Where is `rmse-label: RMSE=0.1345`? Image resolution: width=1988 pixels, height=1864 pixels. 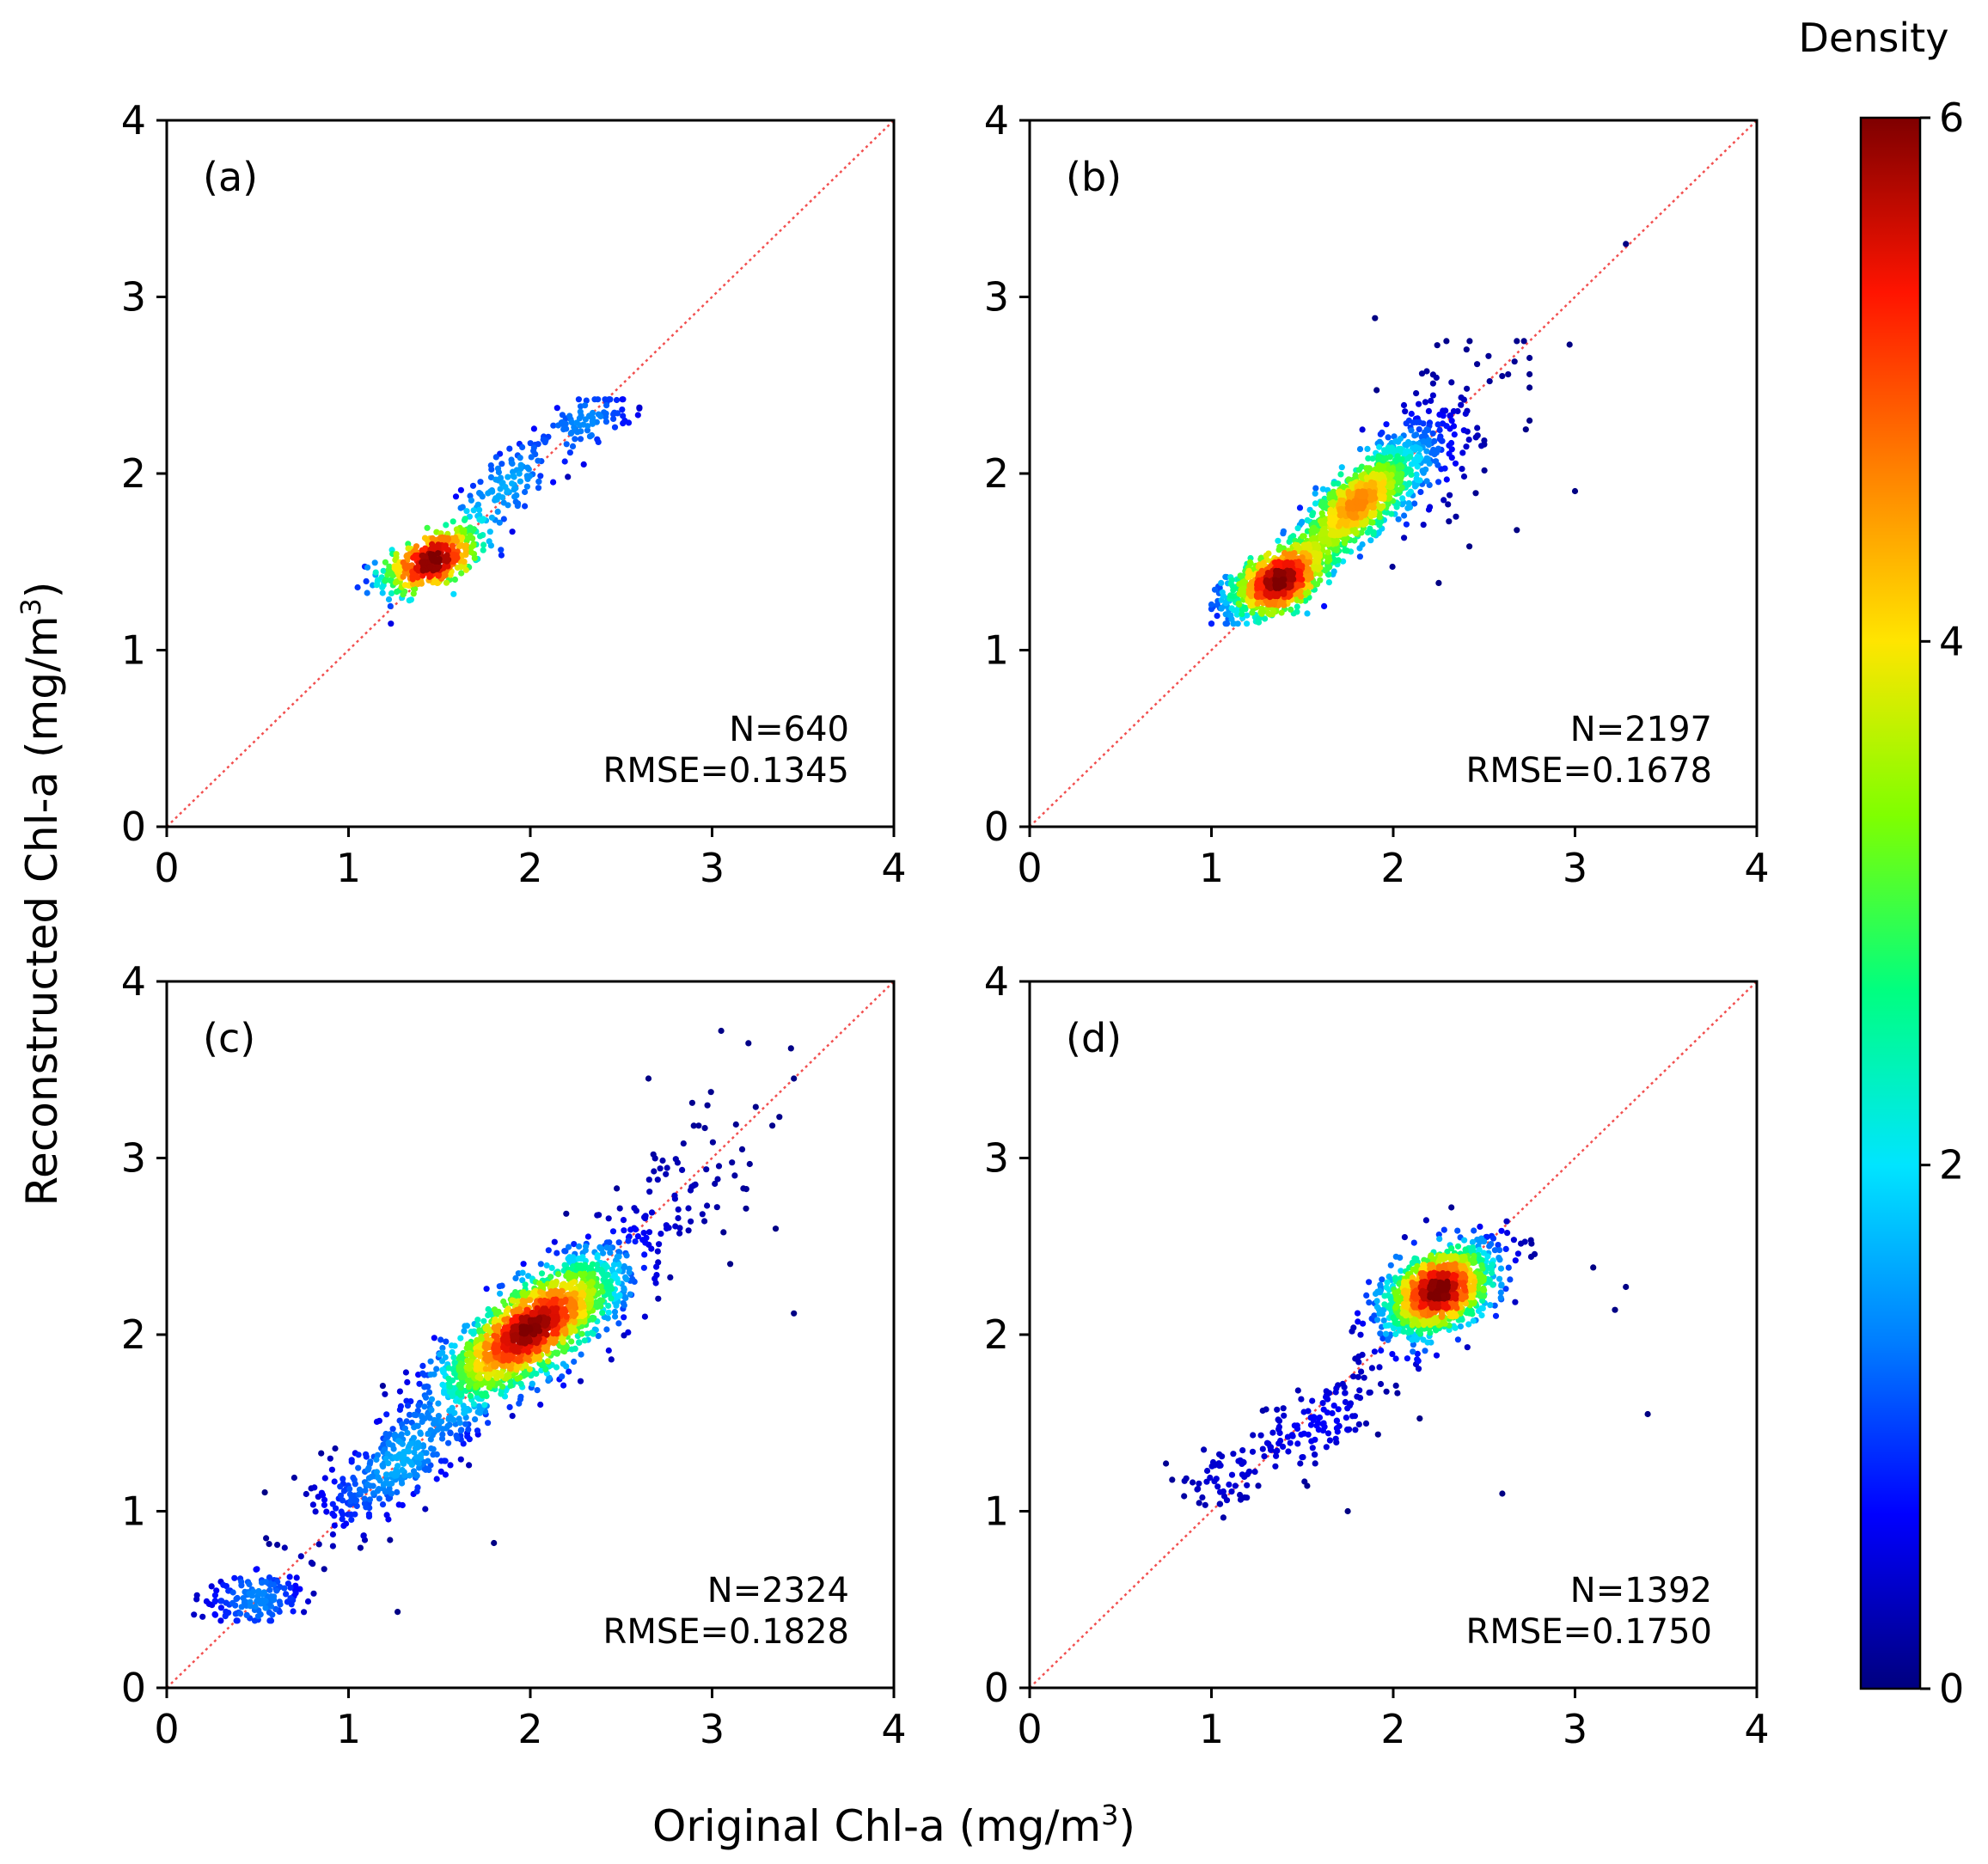 rmse-label: RMSE=0.1345 is located at coordinates (726, 771).